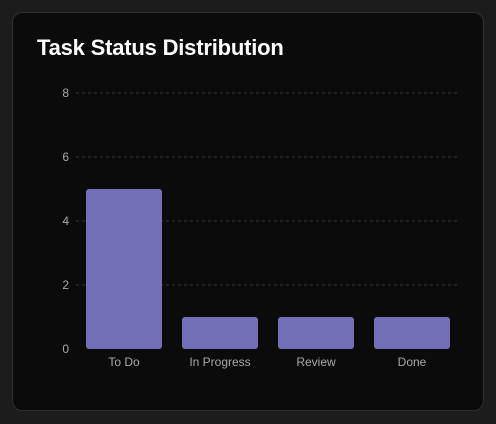 The width and height of the screenshot is (496, 424). Describe the element at coordinates (412, 333) in the screenshot. I see `bar-done` at that location.